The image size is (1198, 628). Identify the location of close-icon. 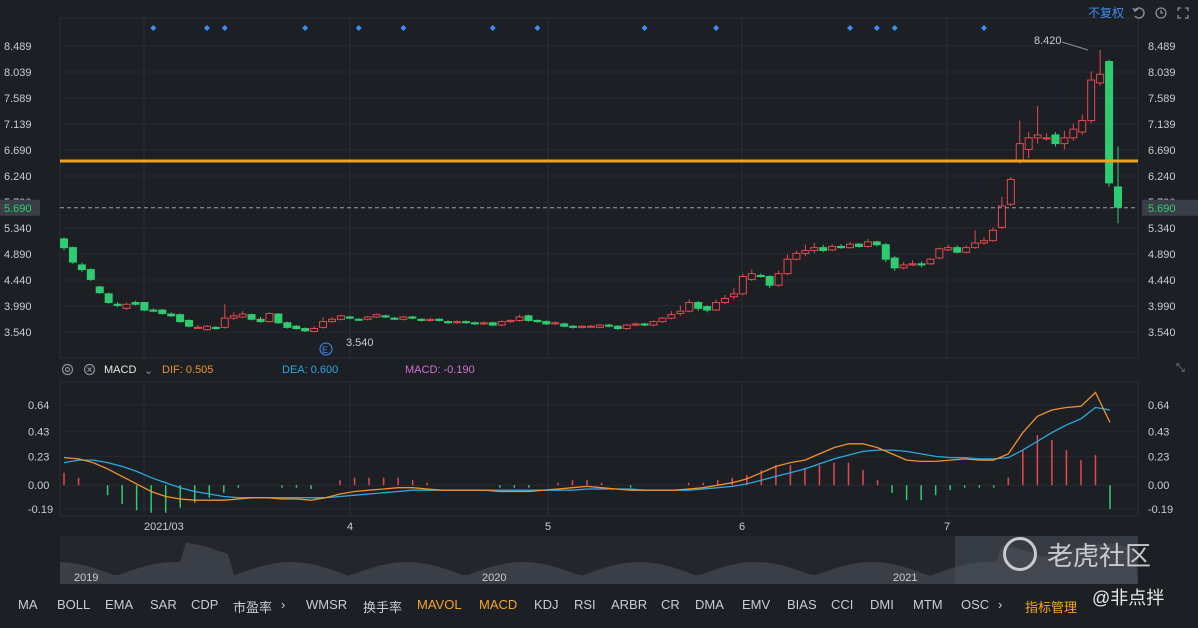
(89, 371).